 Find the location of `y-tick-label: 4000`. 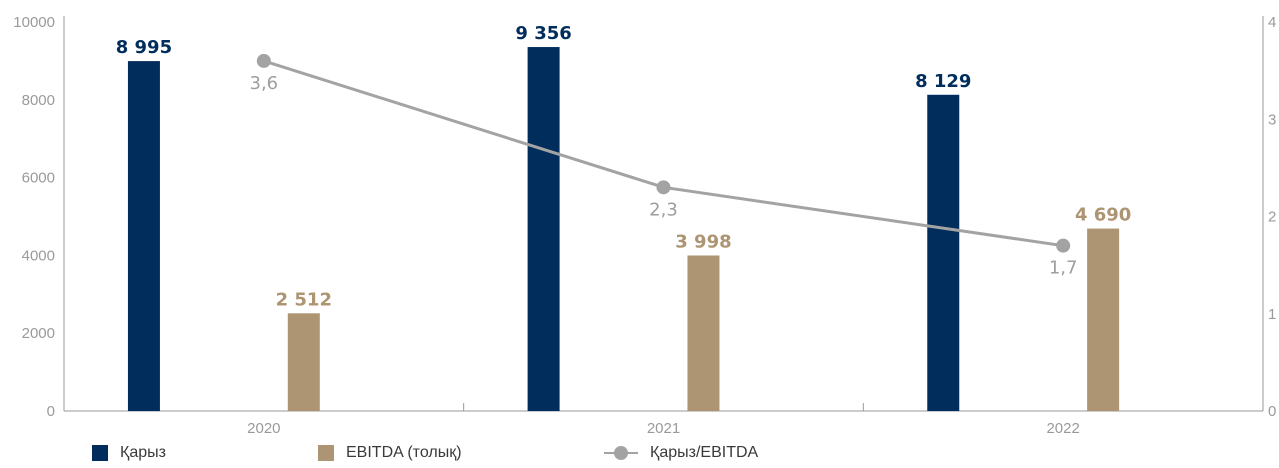

y-tick-label: 4000 is located at coordinates (38, 255).